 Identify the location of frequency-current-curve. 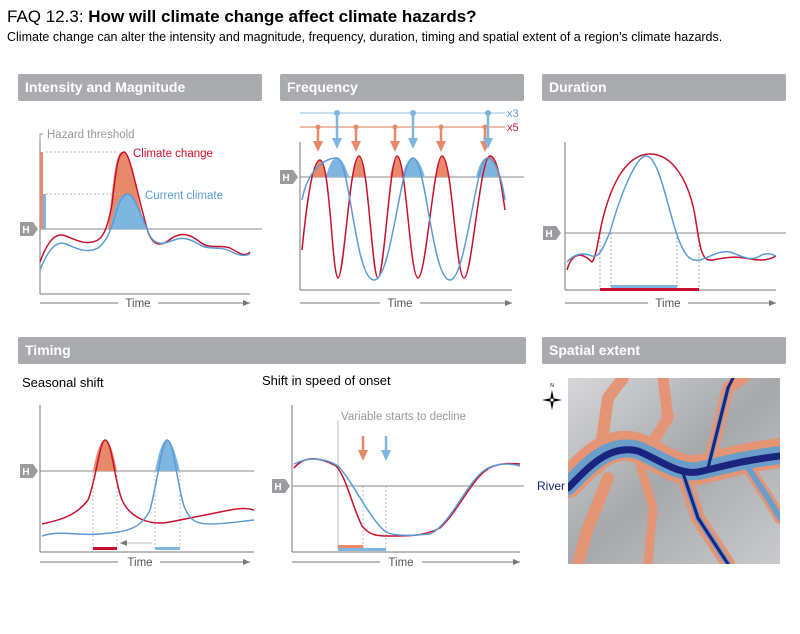
(403, 219).